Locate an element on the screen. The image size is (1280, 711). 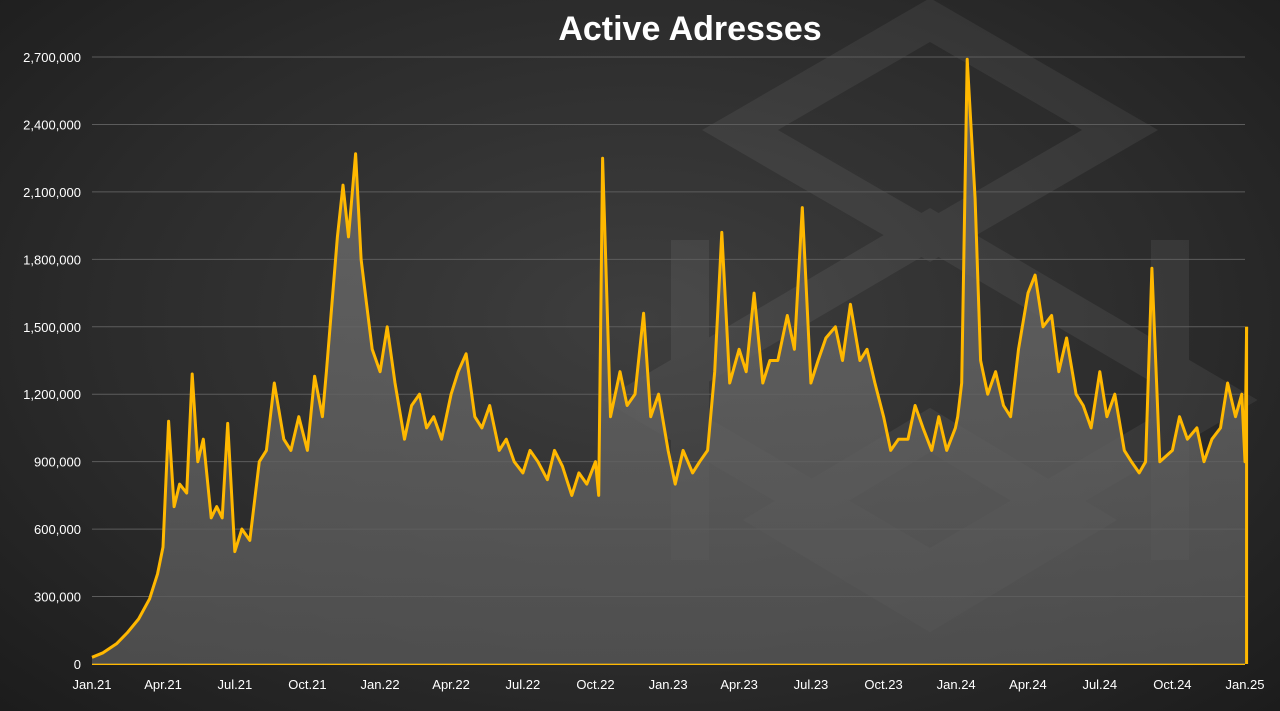
chart-title: Active Adresses is located at coordinates (689, 29).